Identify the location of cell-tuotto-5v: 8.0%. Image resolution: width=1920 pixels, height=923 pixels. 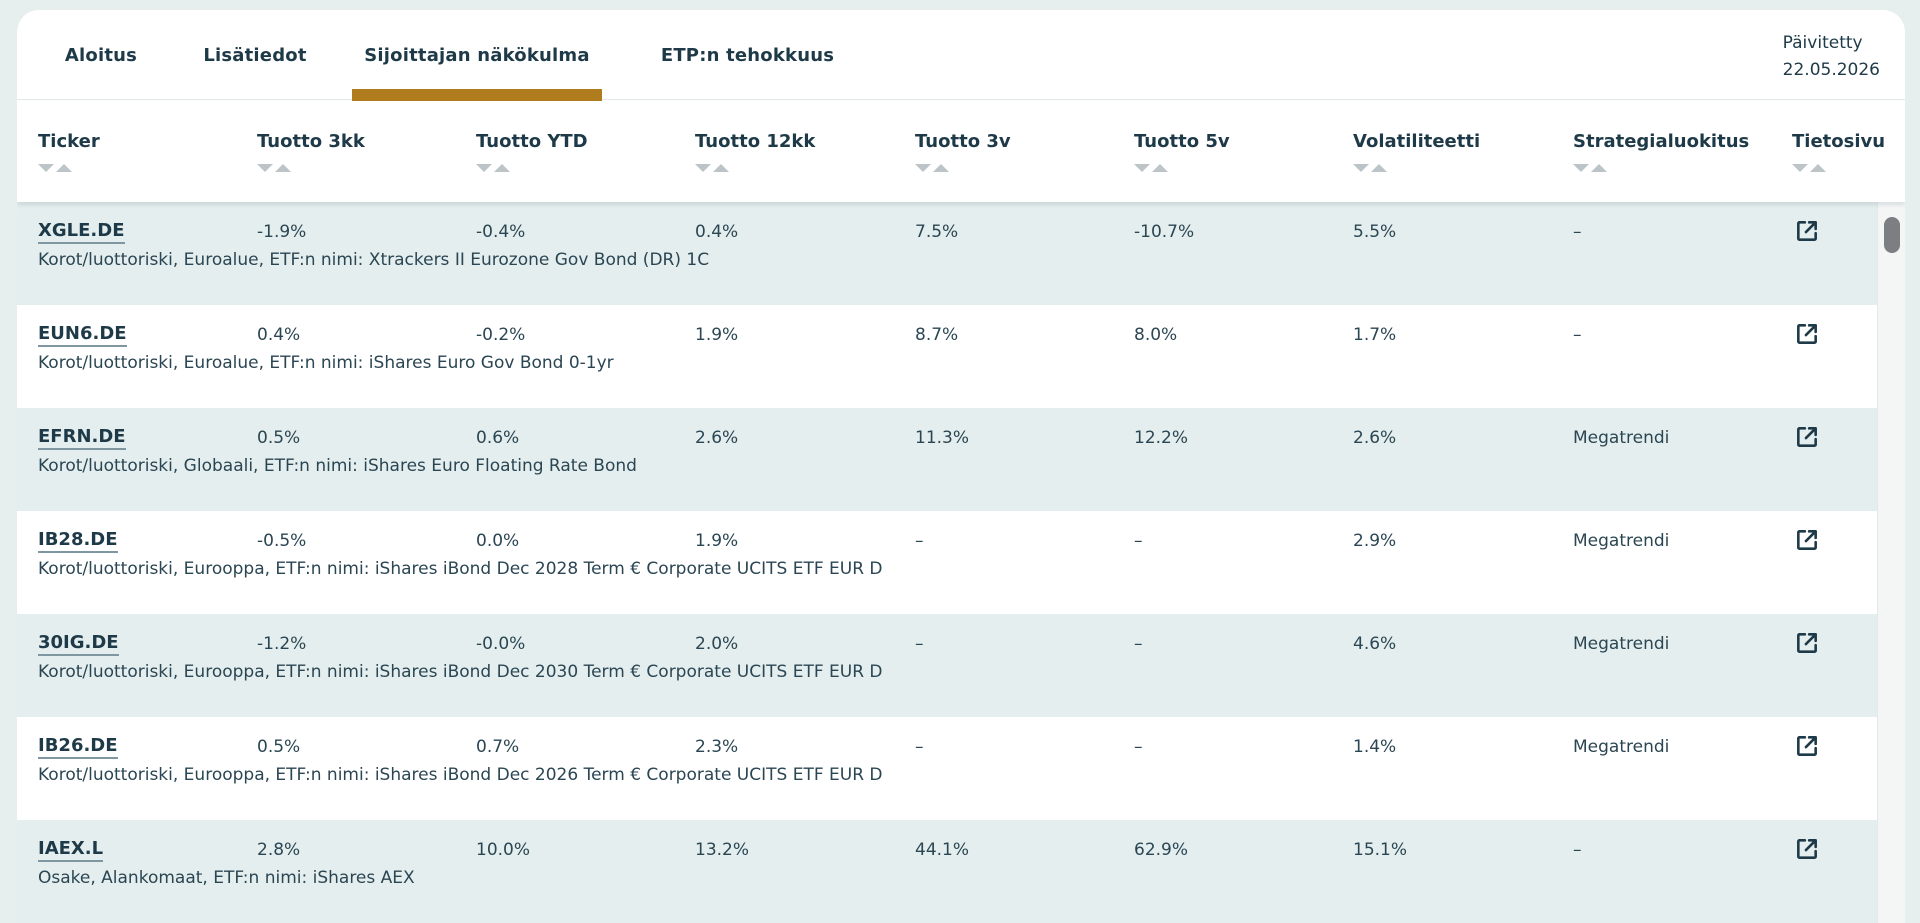
(1156, 335).